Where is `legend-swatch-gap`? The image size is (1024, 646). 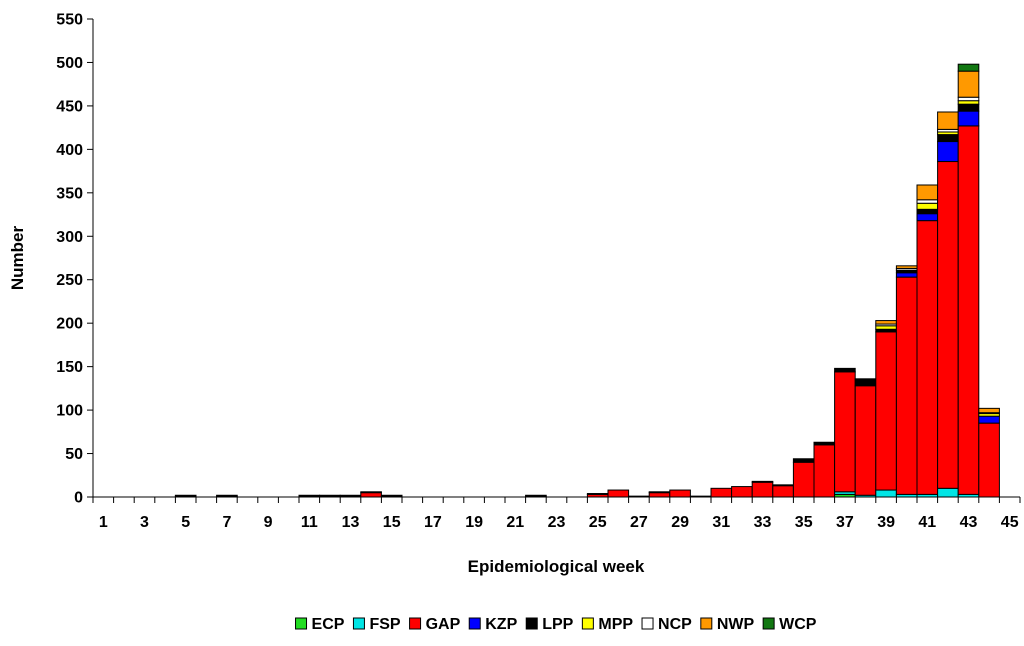
legend-swatch-gap is located at coordinates (415, 623).